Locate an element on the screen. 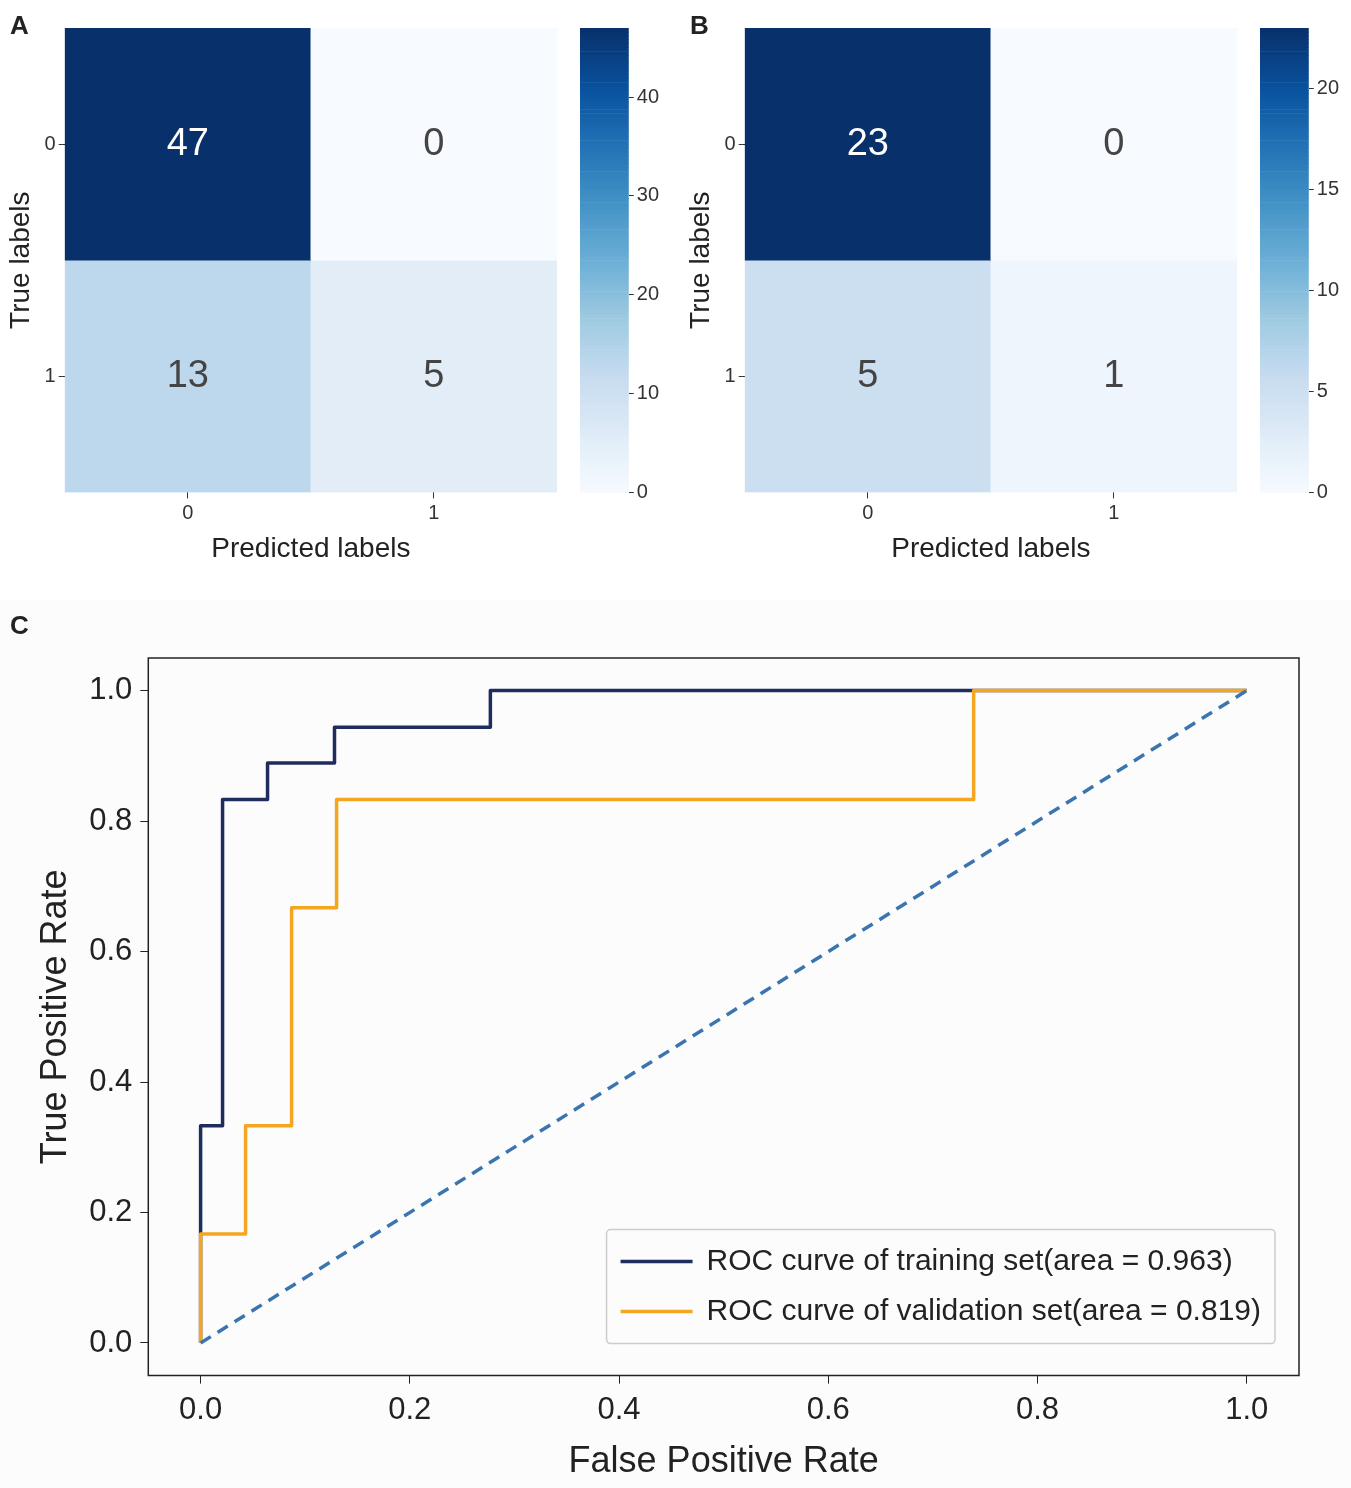 The image size is (1351, 1488). y-axis-title: True Positive Rate is located at coordinates (53, 1017).